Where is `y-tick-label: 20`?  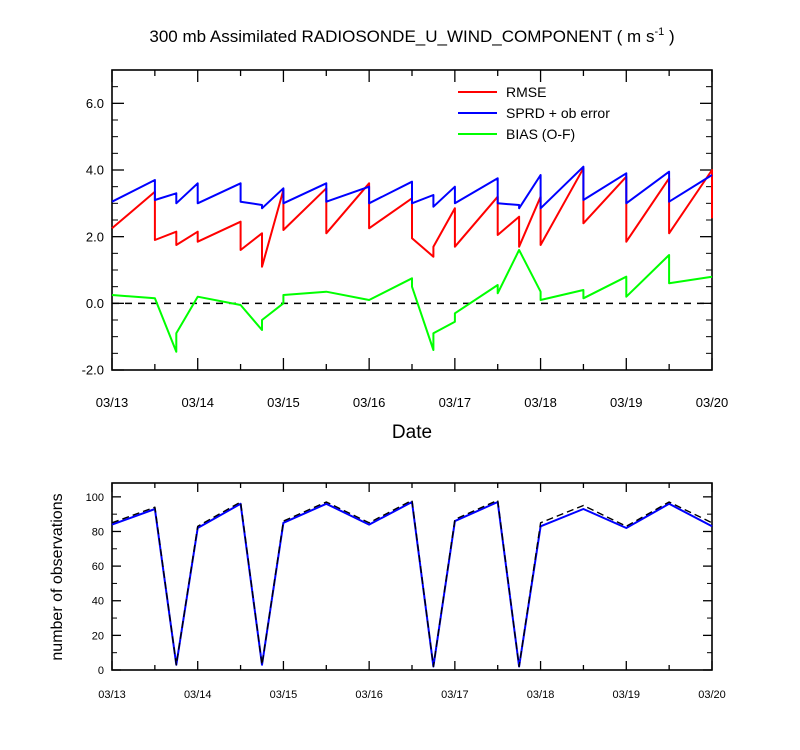
y-tick-label: 20 is located at coordinates (98, 636).